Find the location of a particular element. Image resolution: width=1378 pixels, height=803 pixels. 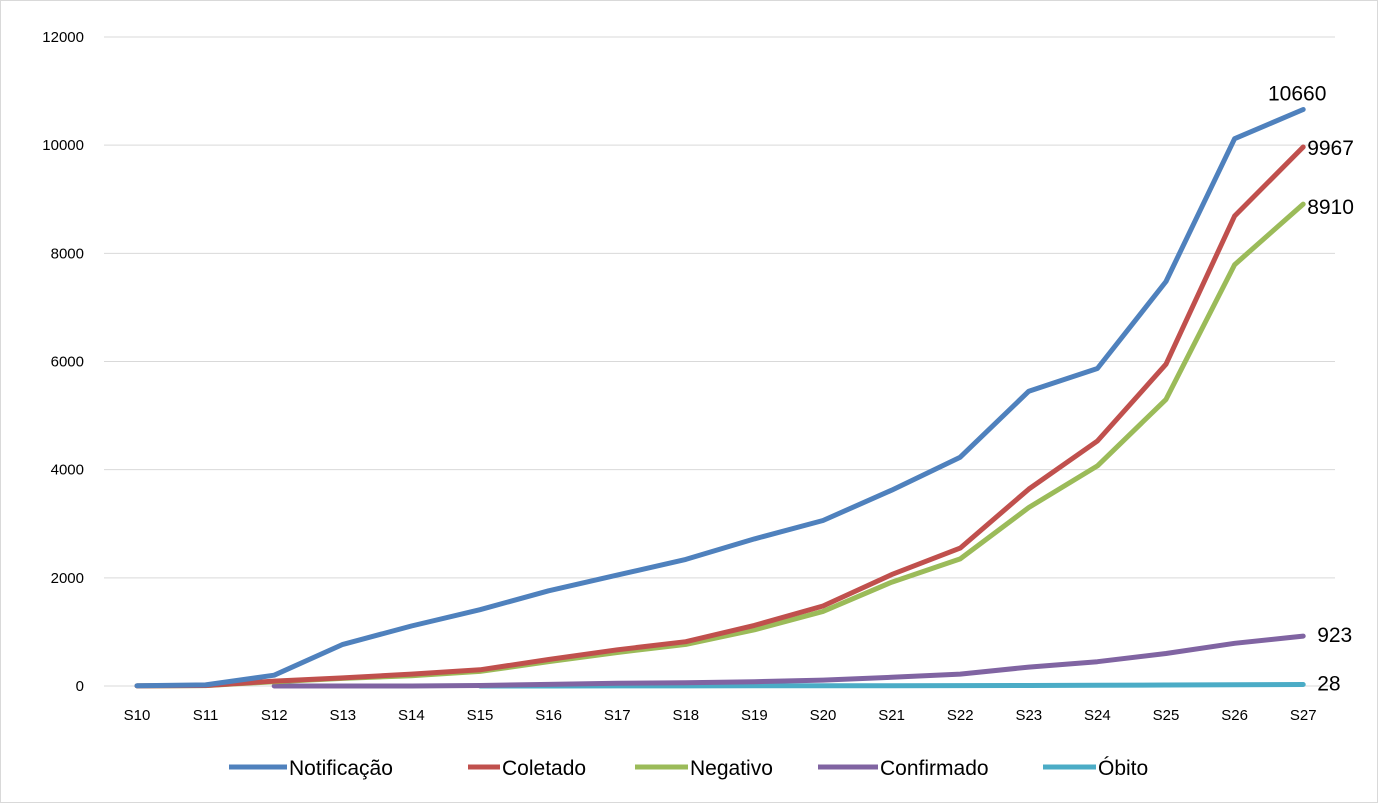

legend-label: Negativo is located at coordinates (731, 768).